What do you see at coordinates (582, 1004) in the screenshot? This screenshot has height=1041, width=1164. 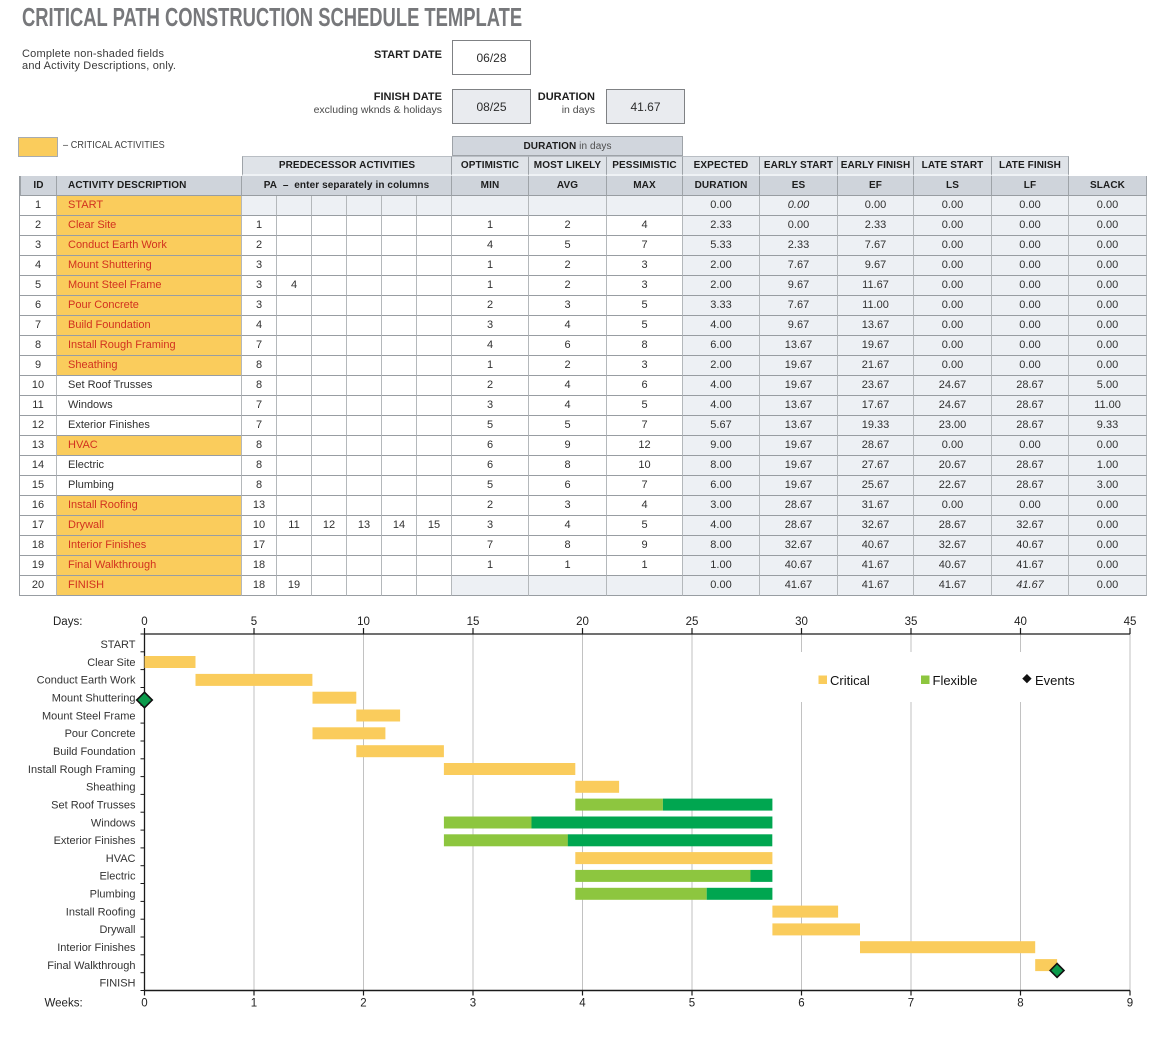 I see `svg-text: 4` at bounding box center [582, 1004].